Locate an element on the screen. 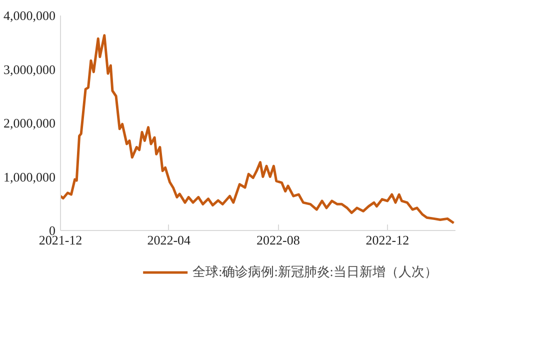 The height and width of the screenshot is (347, 550). x-tick-label: 2022-04 is located at coordinates (169, 240).